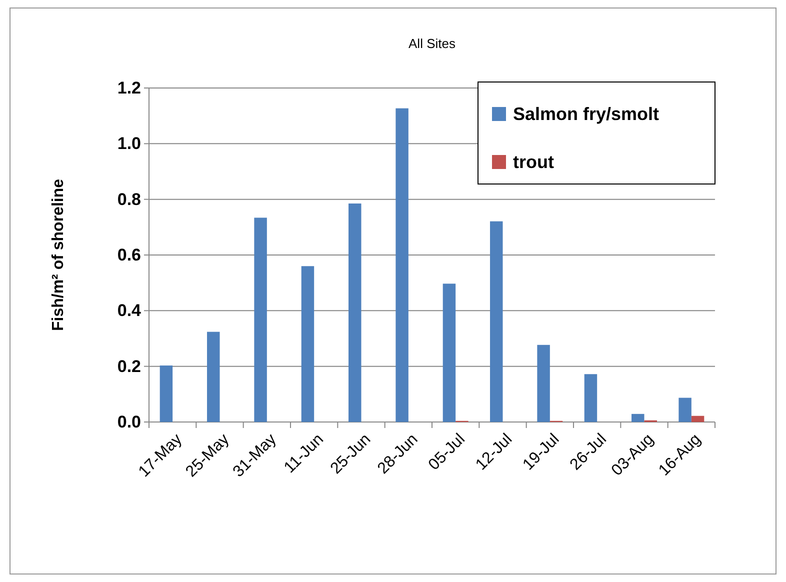 This screenshot has height=582, width=786. I want to click on legend-label: Salmon fry/smolt, so click(586, 114).